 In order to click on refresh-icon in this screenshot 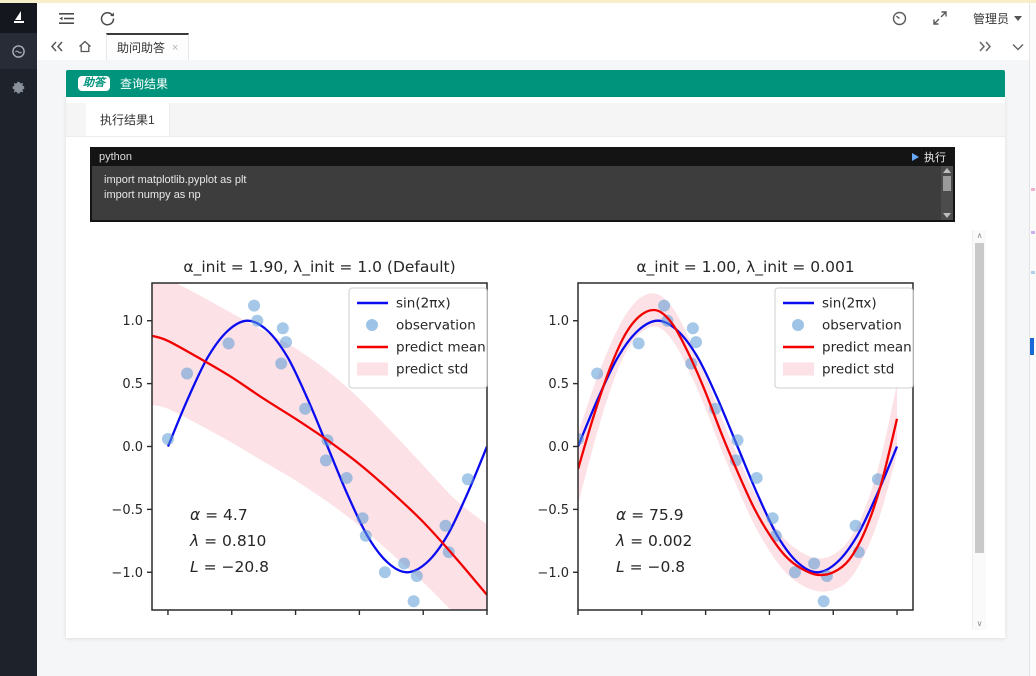, I will do `click(107, 18)`.